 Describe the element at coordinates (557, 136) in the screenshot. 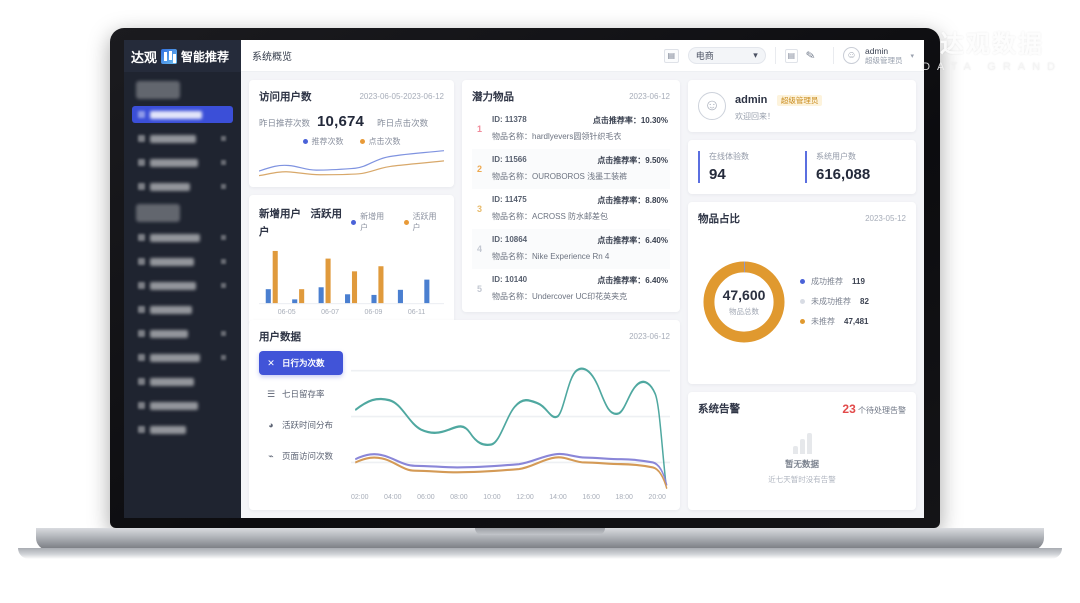

I see `item-name: 物品名称：hardlyevers圆领针织毛衣` at that location.